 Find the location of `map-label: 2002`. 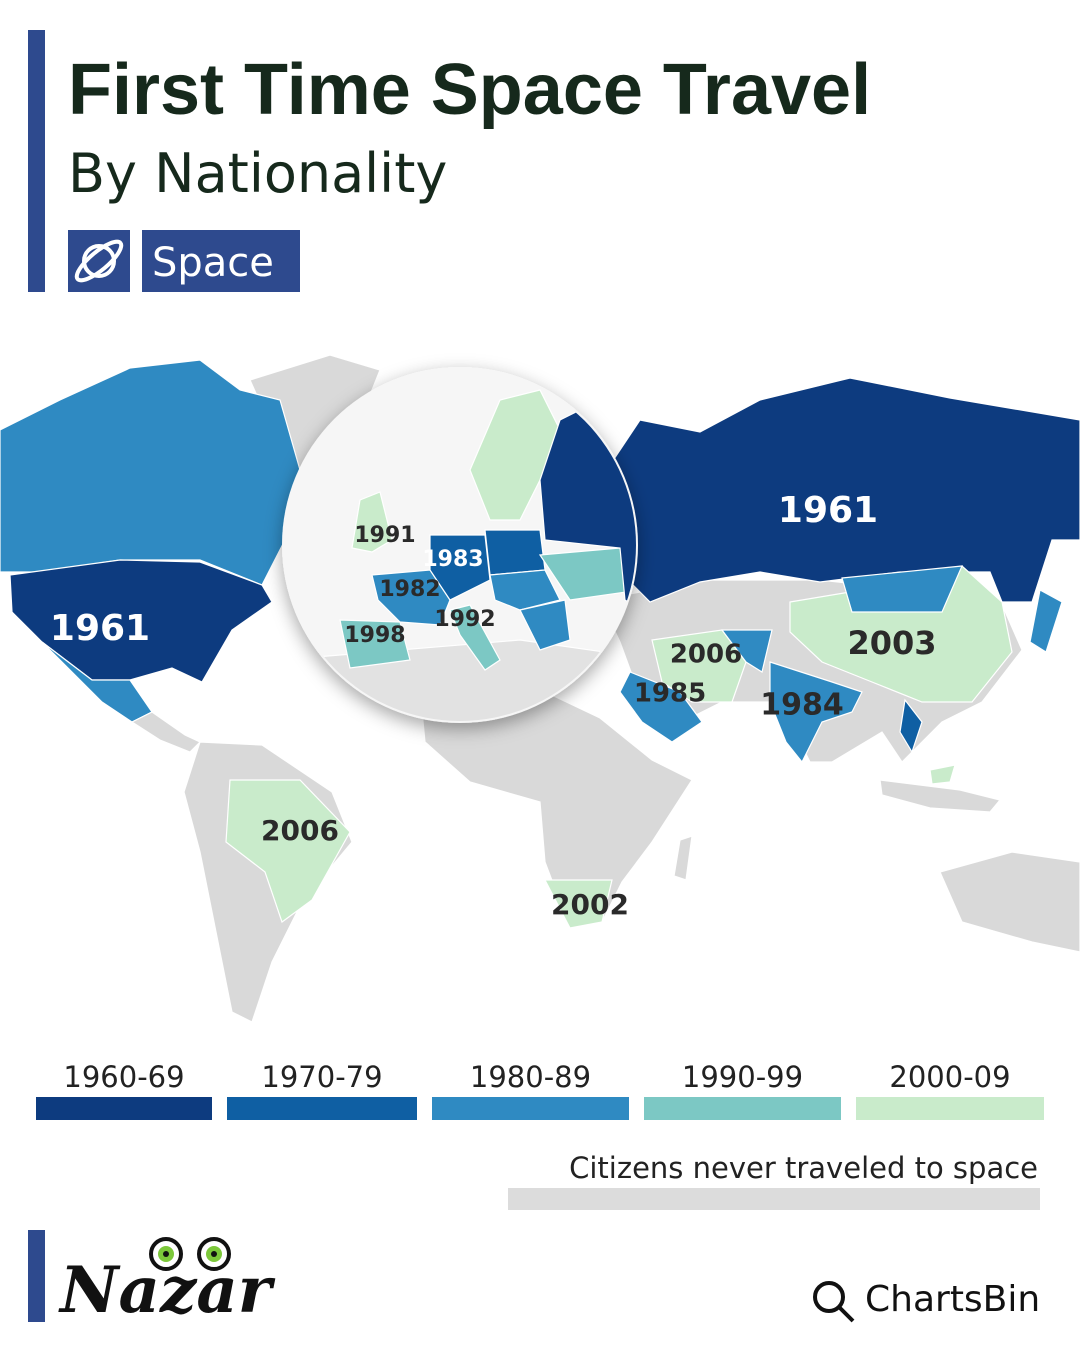

map-label: 2002 is located at coordinates (590, 904).